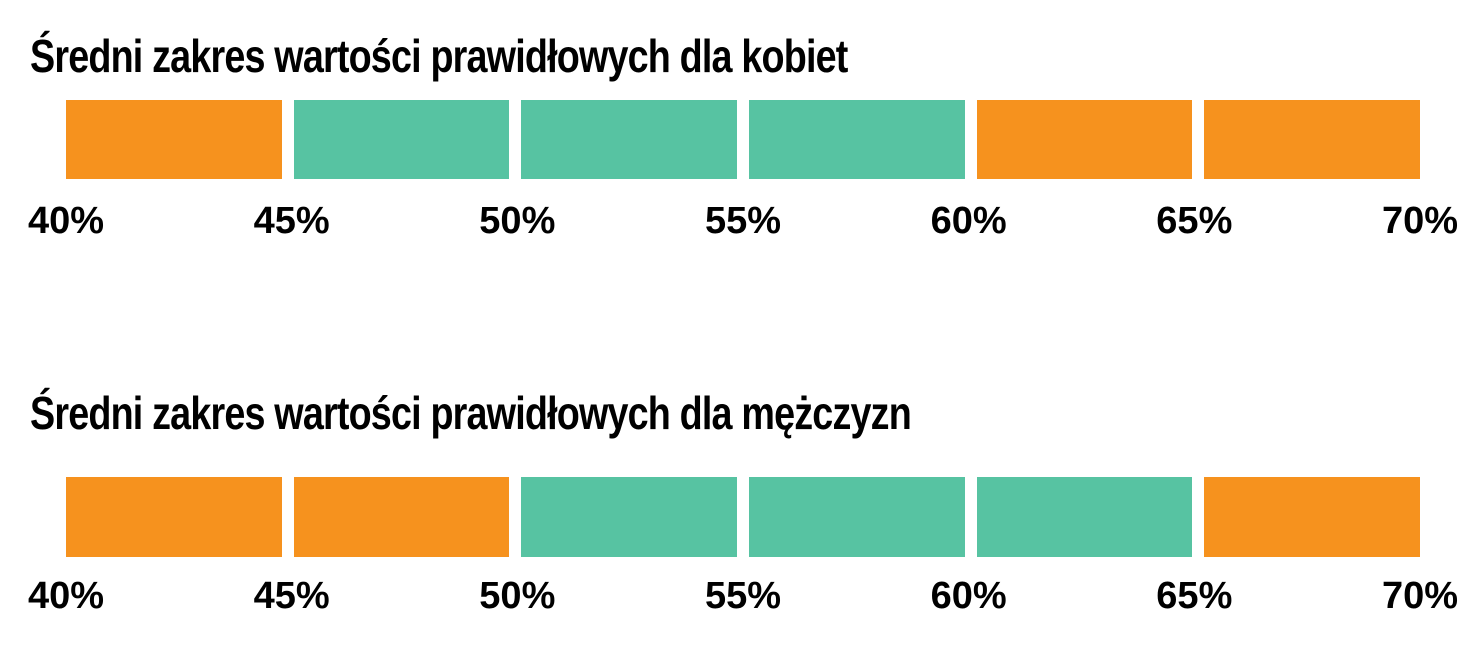  I want to click on range-bar-men, so click(743, 517).